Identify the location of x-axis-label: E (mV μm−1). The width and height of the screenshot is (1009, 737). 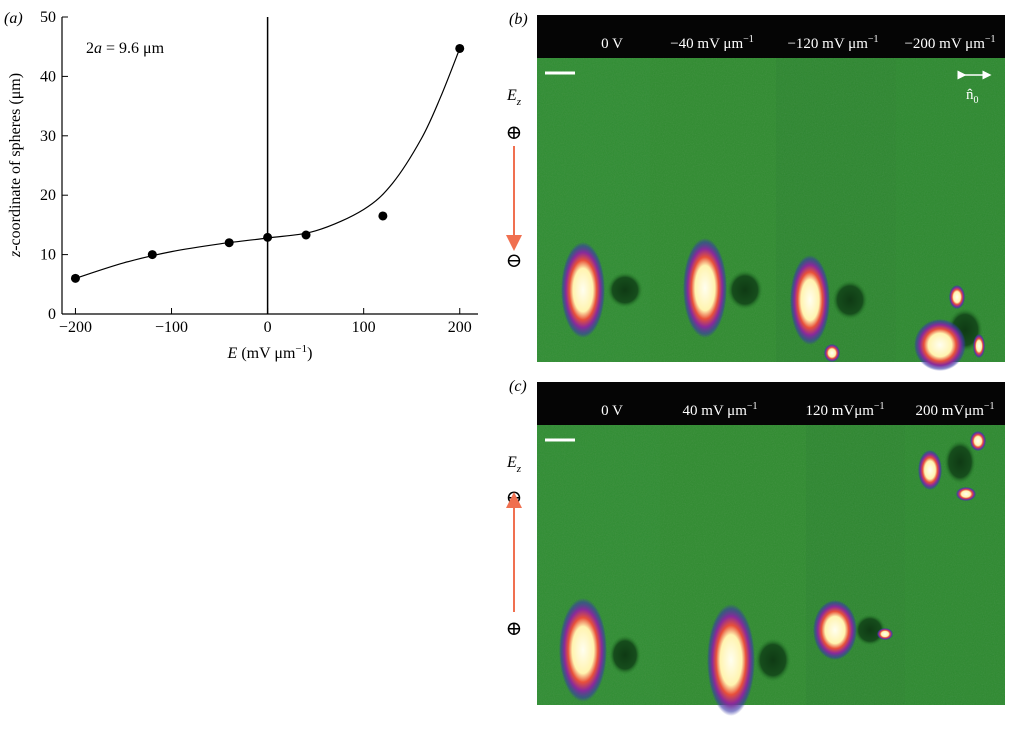
(270, 352).